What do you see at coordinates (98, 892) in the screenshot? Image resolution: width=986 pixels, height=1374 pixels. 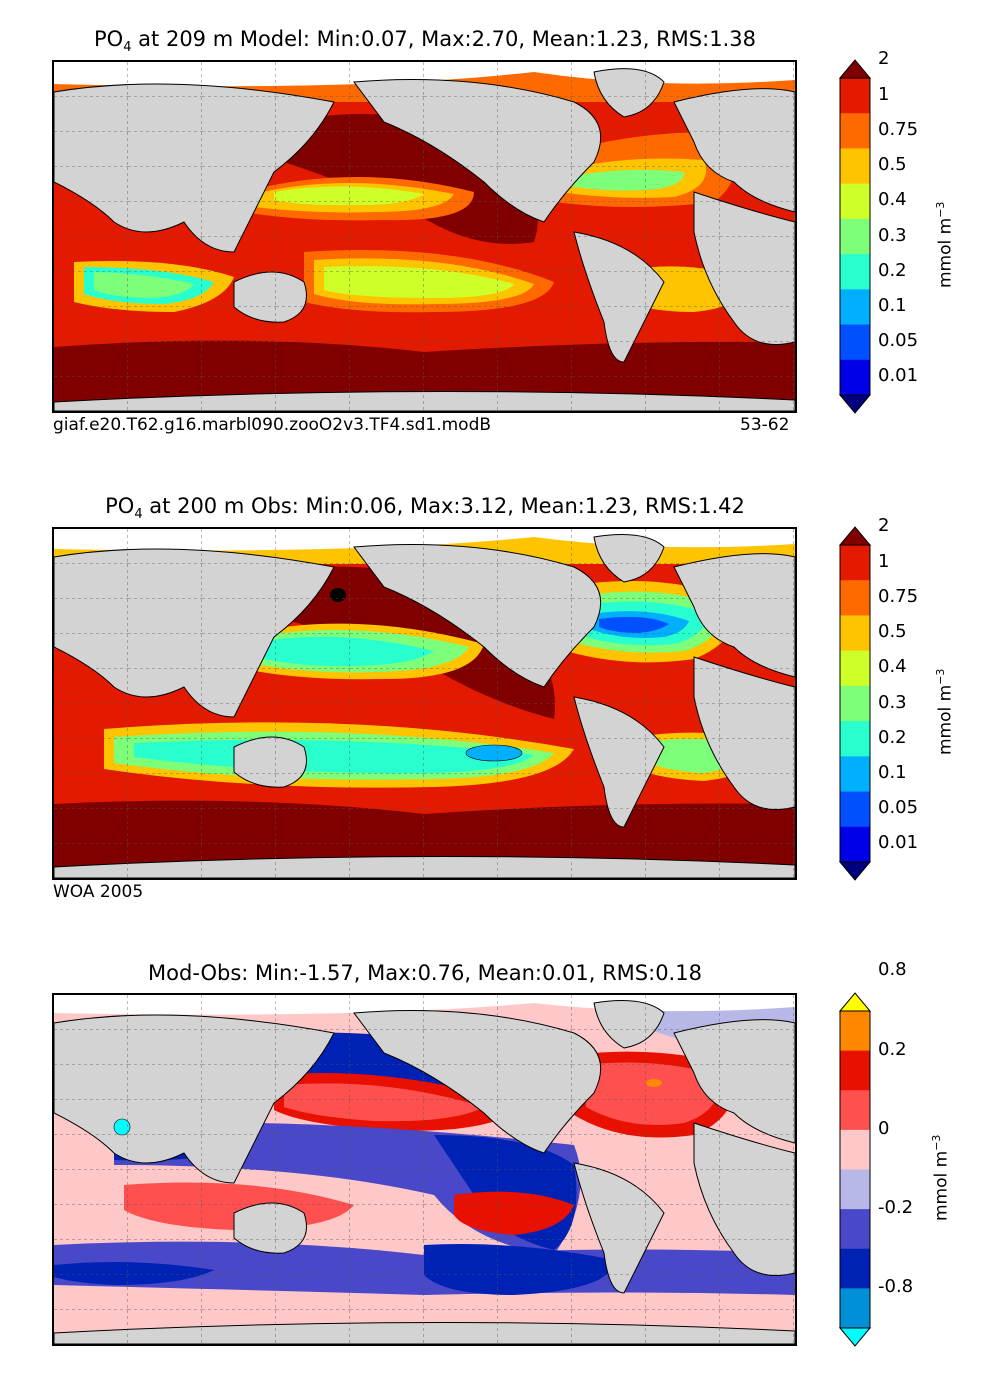 I see `obs-source-label: WOA 2005` at bounding box center [98, 892].